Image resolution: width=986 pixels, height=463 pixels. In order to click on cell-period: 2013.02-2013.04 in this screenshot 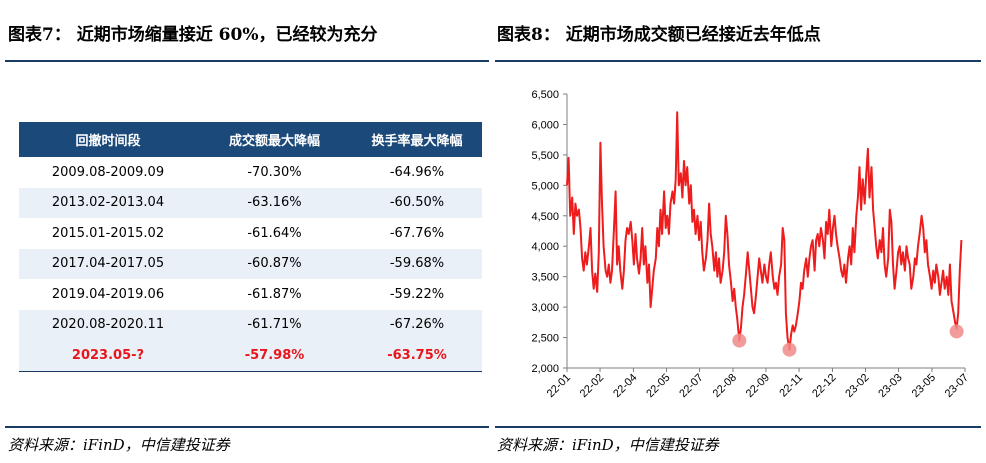, I will do `click(108, 202)`.